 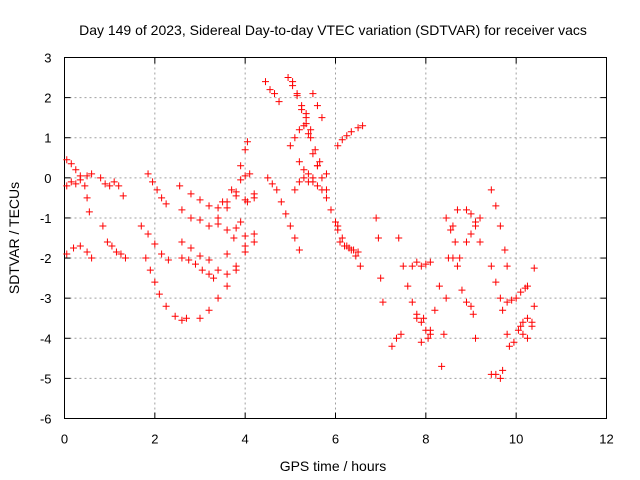 I want to click on series-arc-h7, so click(x=534, y=268).